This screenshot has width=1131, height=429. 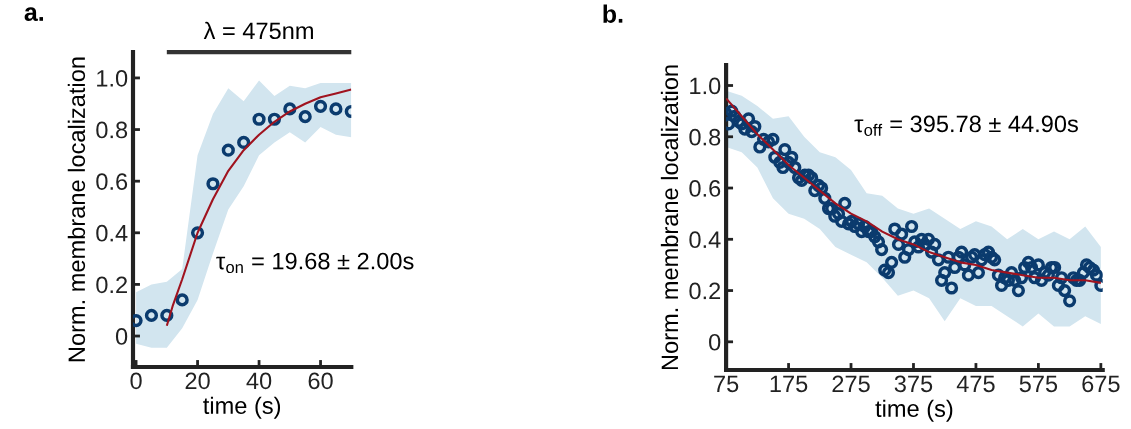 What do you see at coordinates (33, 14) in the screenshot?
I see `chart-title: a.` at bounding box center [33, 14].